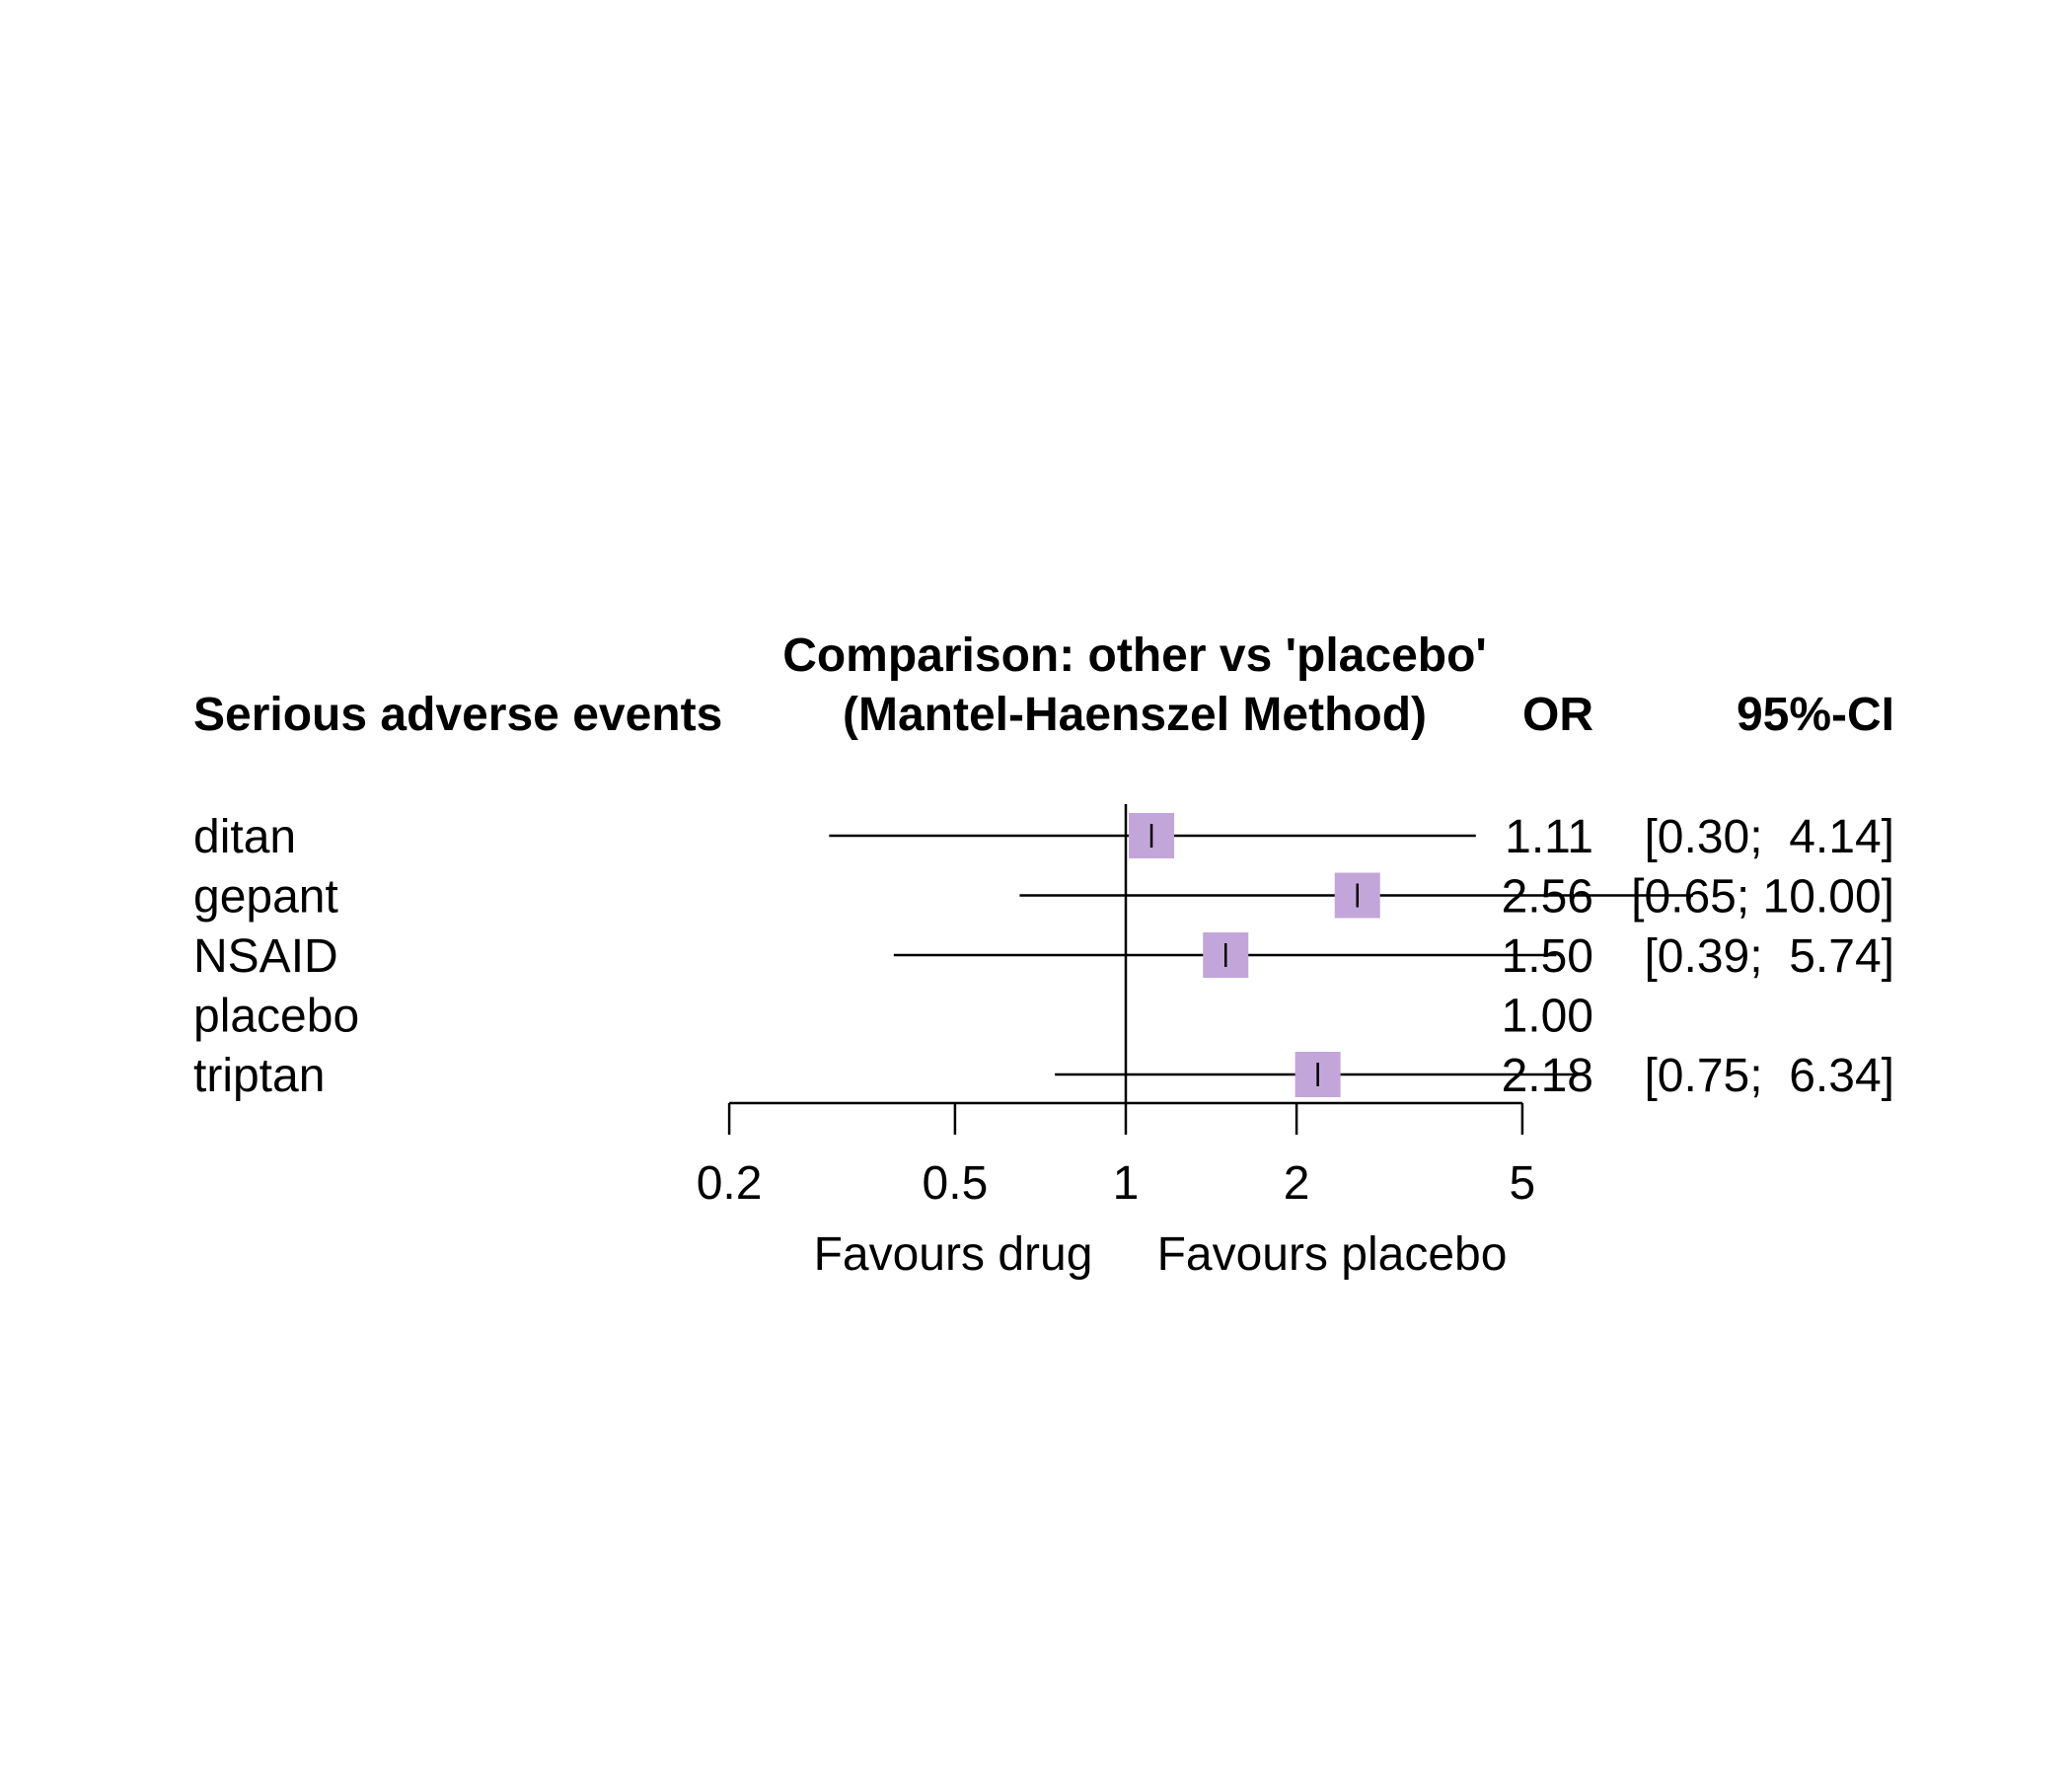 The image size is (2072, 1776). I want to click on or-value: 2.18, so click(1548, 1076).